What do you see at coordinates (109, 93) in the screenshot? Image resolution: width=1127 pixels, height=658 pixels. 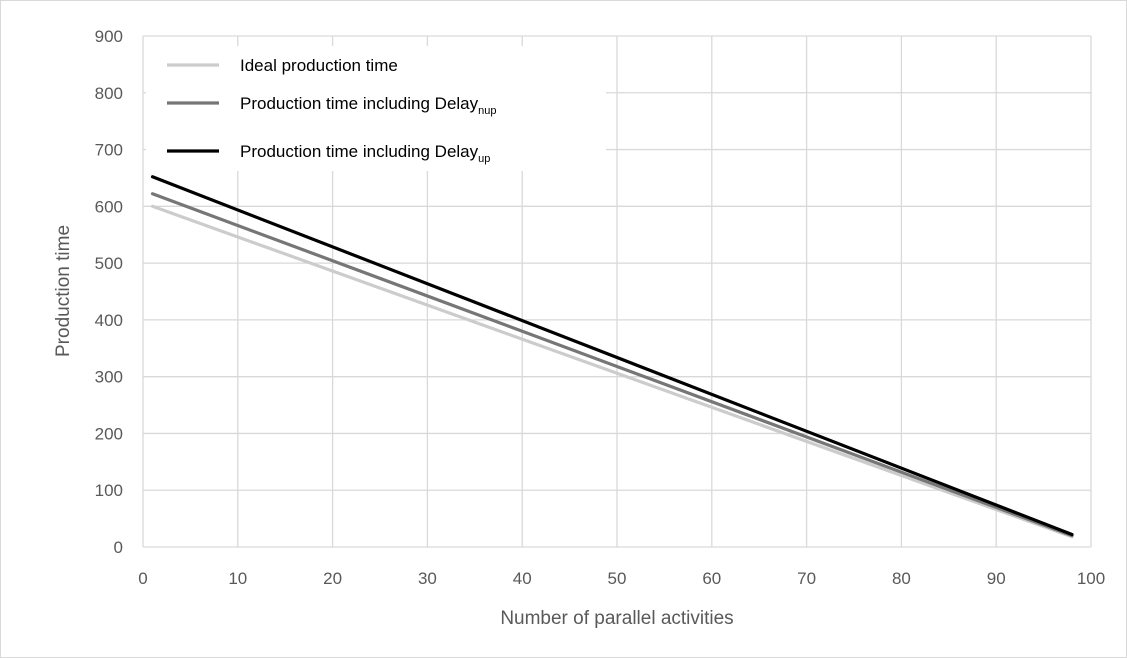 I see `y-tick-label: 800` at bounding box center [109, 93].